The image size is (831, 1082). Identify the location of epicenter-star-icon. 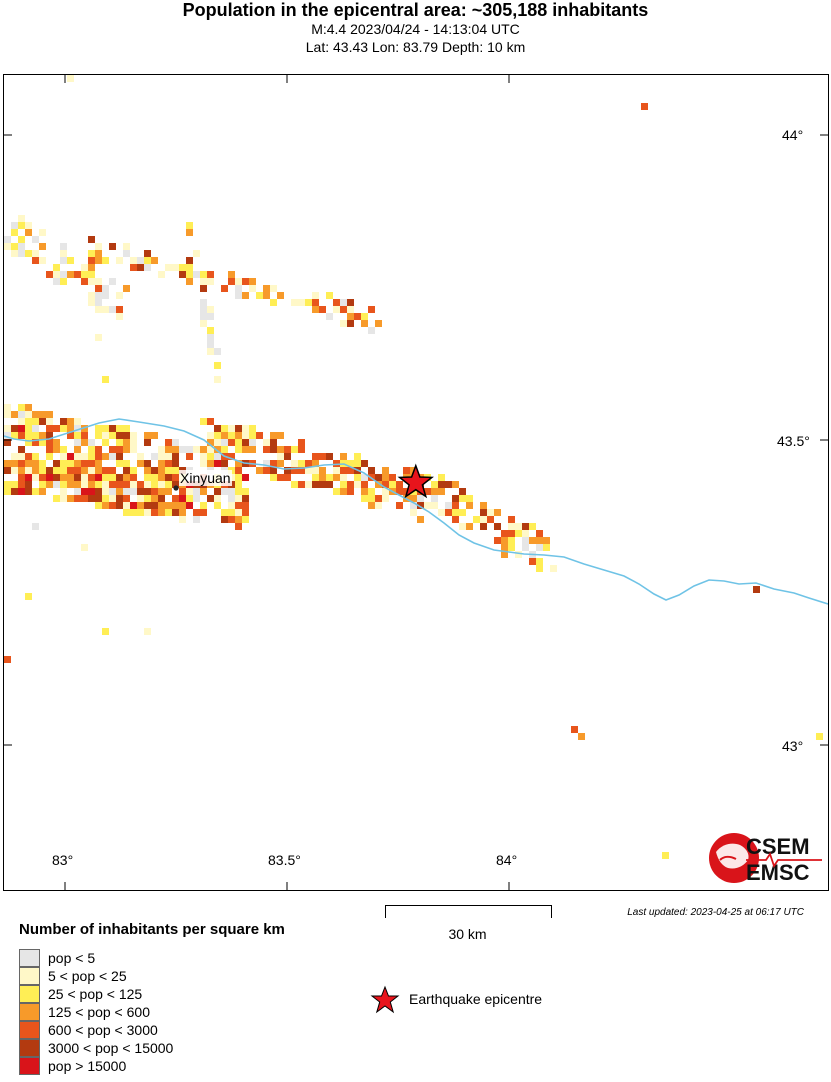
(385, 999).